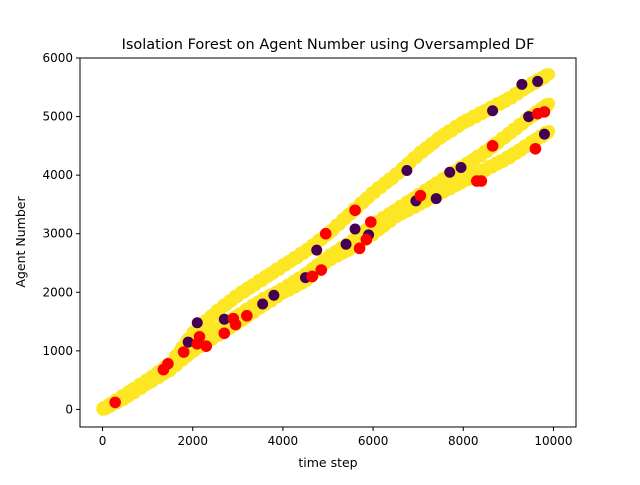  I want to click on y-tick-label: 6000, so click(57, 58).